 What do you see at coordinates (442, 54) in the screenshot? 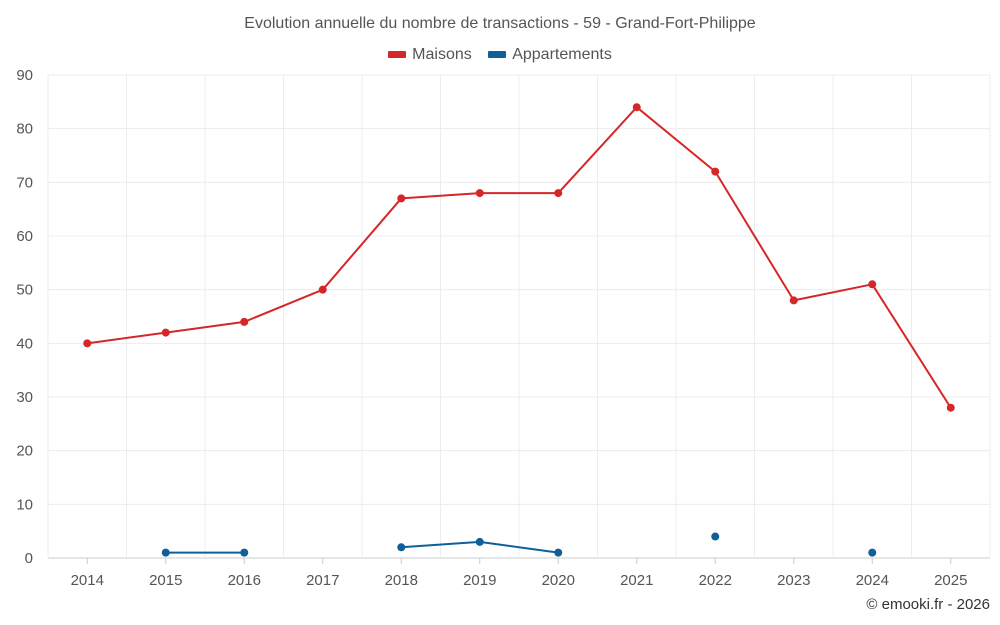
I see `legend-label-maisons: Maisons` at bounding box center [442, 54].